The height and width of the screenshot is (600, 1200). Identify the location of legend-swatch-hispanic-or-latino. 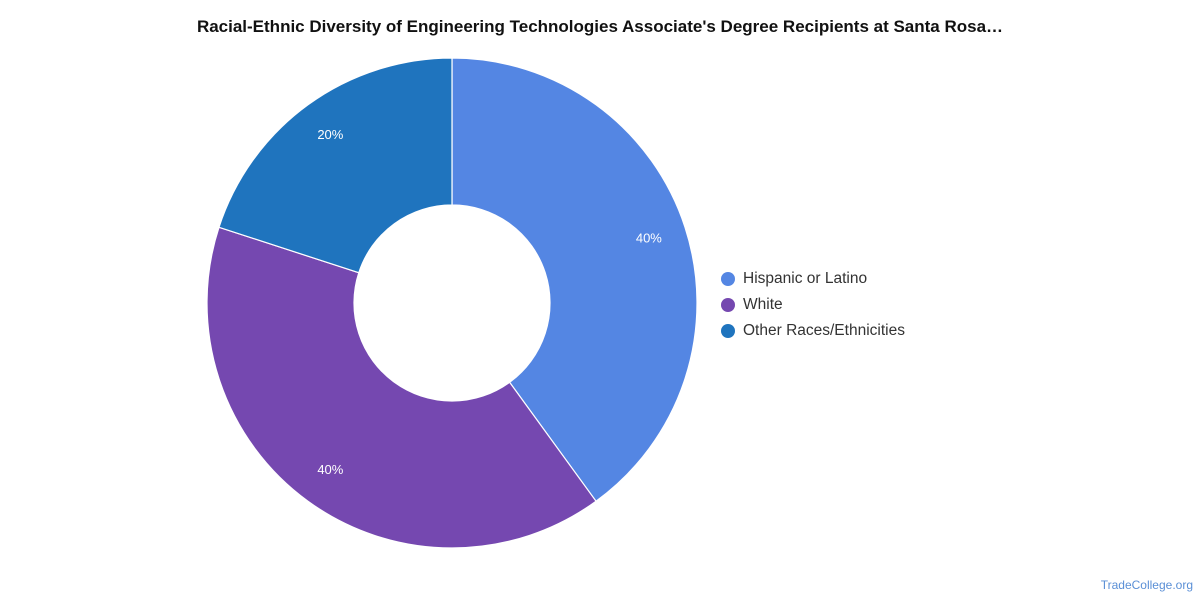
(728, 279).